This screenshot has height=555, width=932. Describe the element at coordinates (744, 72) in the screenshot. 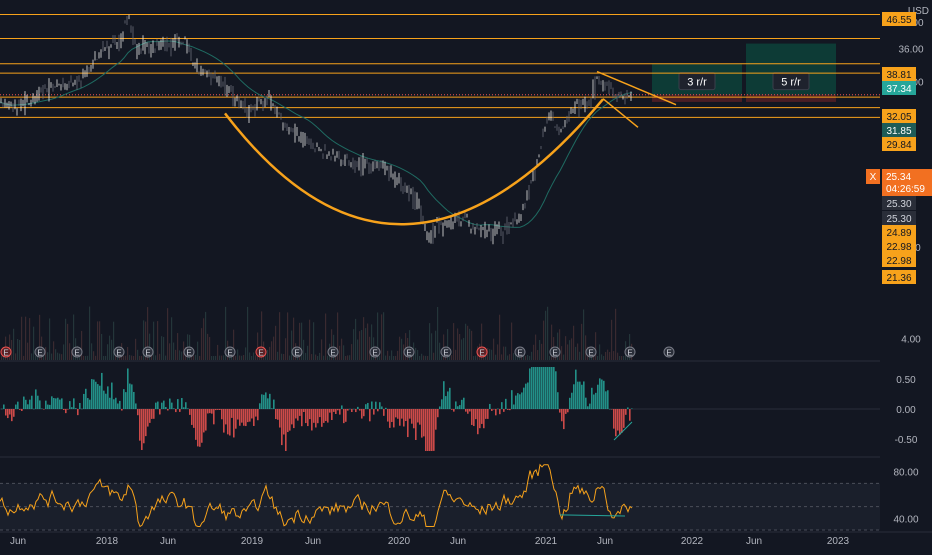

I see `position-zones: 3 r/r 5 r/r` at that location.